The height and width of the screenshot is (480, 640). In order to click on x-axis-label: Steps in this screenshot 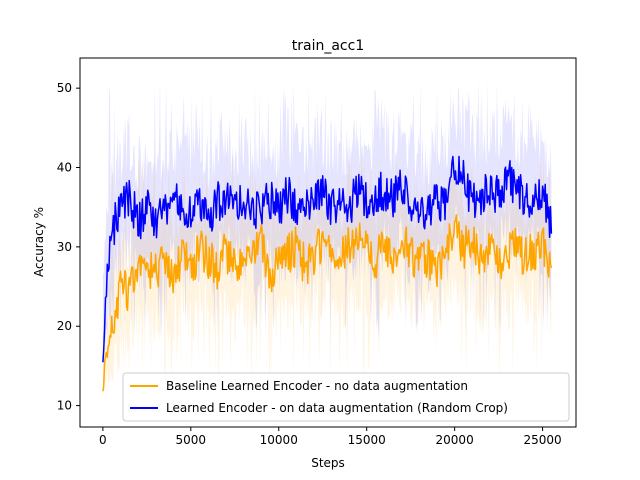, I will do `click(328, 463)`.